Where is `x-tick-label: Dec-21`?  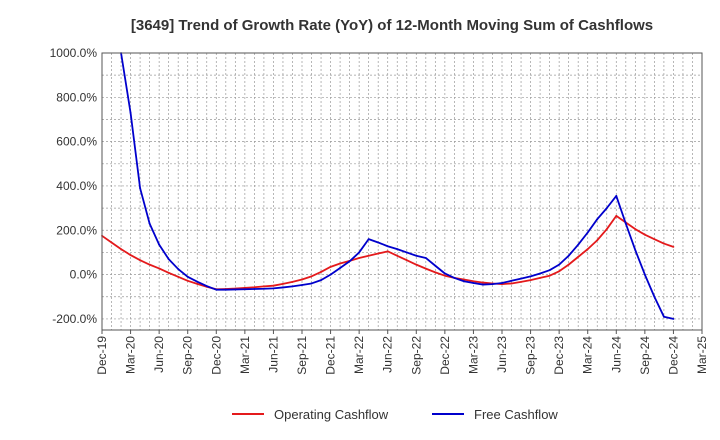 x-tick-label: Dec-21 is located at coordinates (331, 355).